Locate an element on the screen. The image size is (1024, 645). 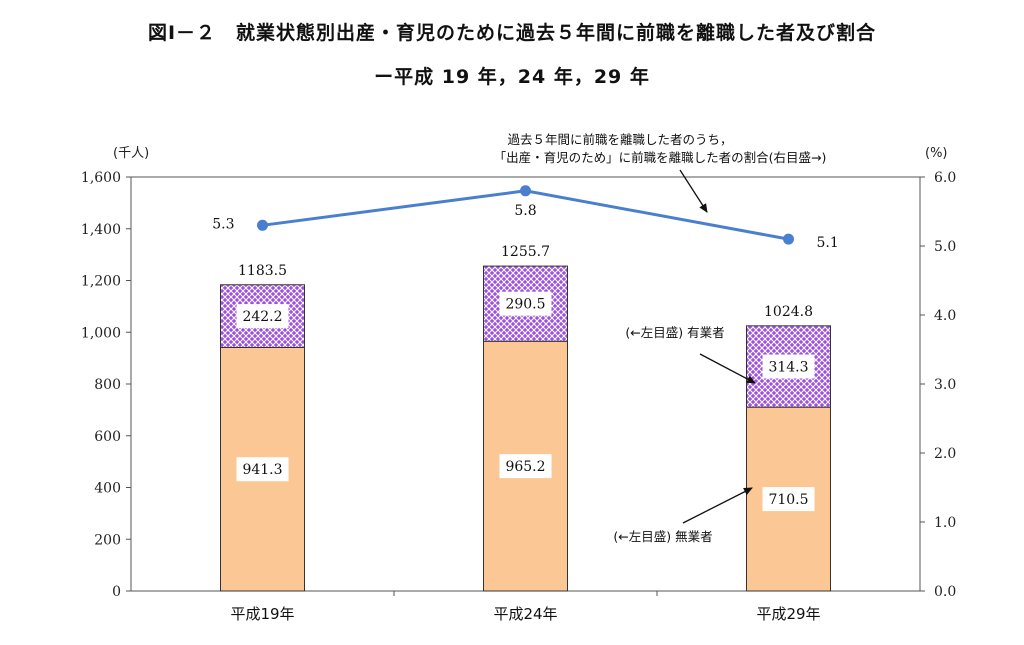
right-tick-label: 2.0 is located at coordinates (945, 454).